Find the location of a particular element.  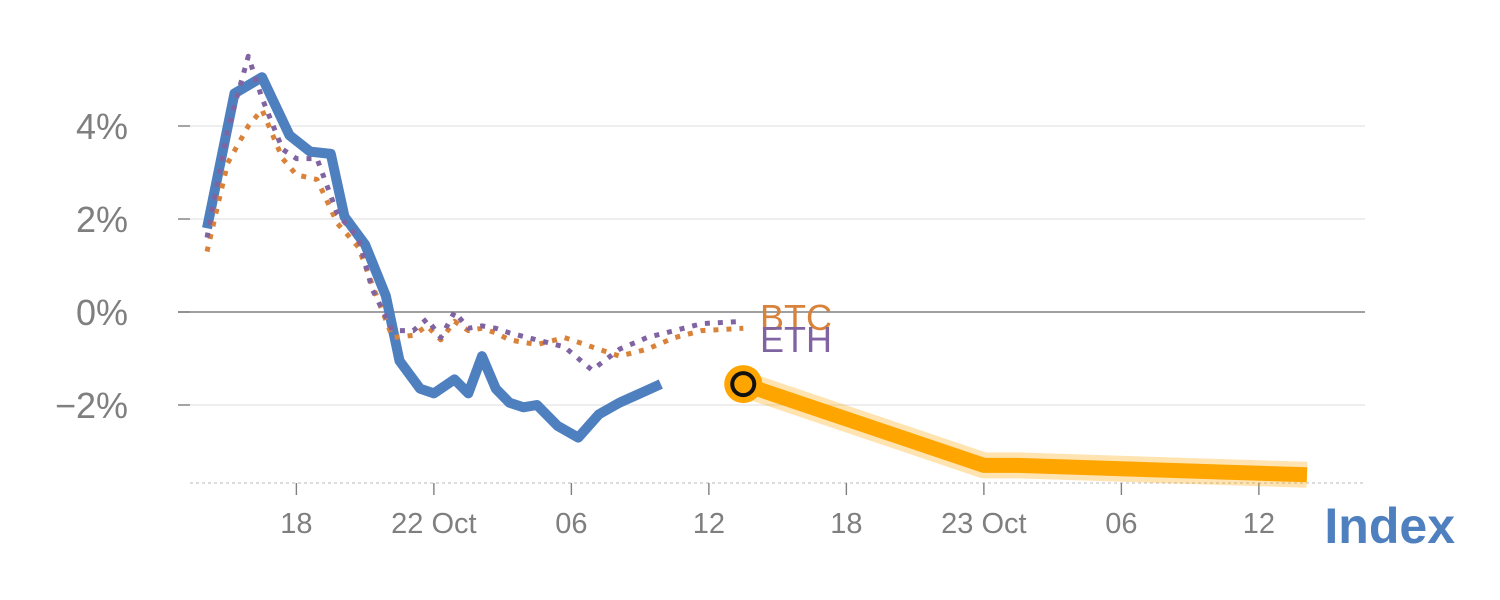

x-axis-ticks: 18 22 Oct 06 12 18 23 Oct 06 12 is located at coordinates (777, 511).